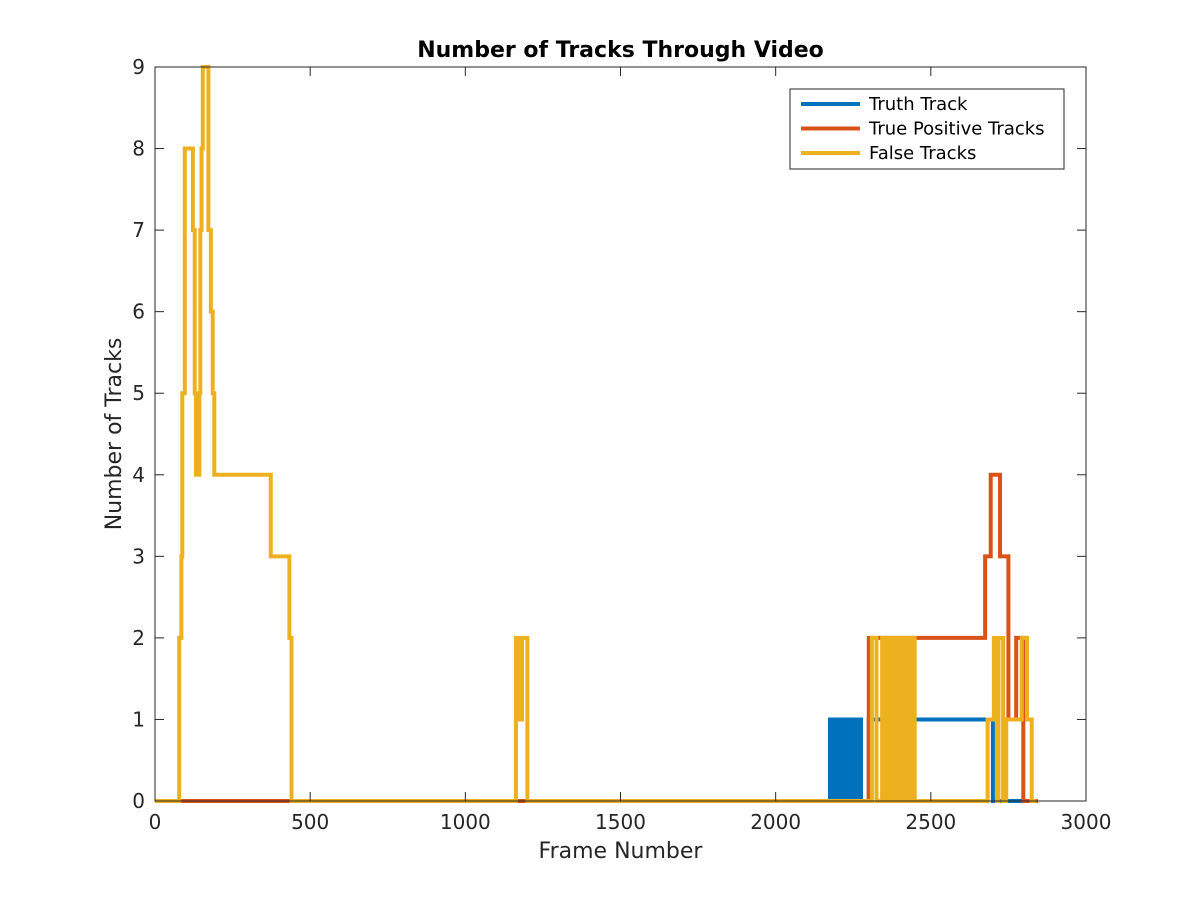 This screenshot has width=1200, height=900. I want to click on x-tick-label: 1000, so click(465, 822).